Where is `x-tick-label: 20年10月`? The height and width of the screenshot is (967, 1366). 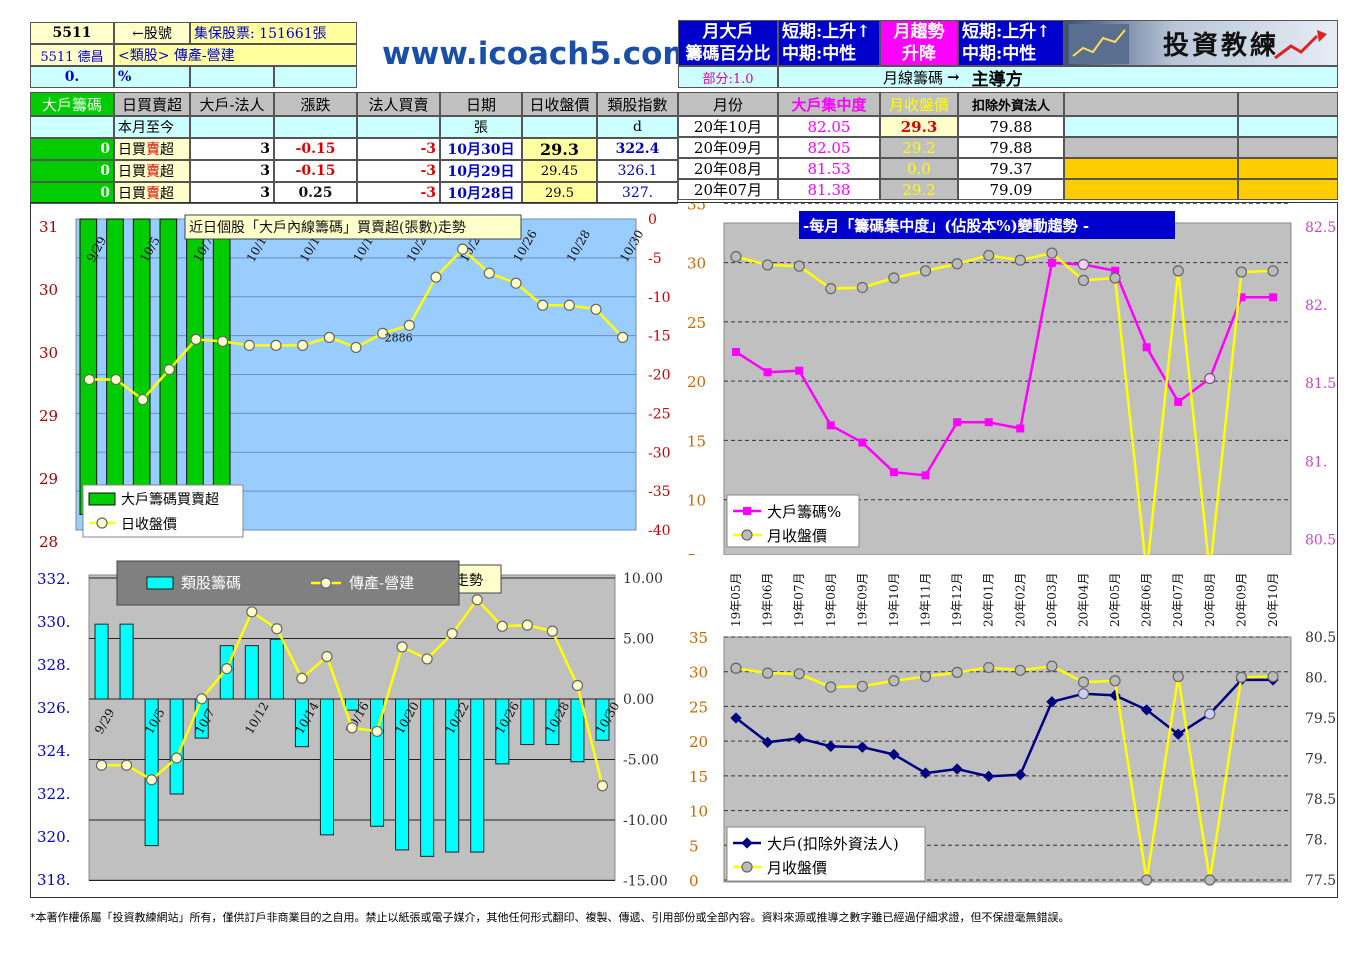 x-tick-label: 20年10月 is located at coordinates (1273, 599).